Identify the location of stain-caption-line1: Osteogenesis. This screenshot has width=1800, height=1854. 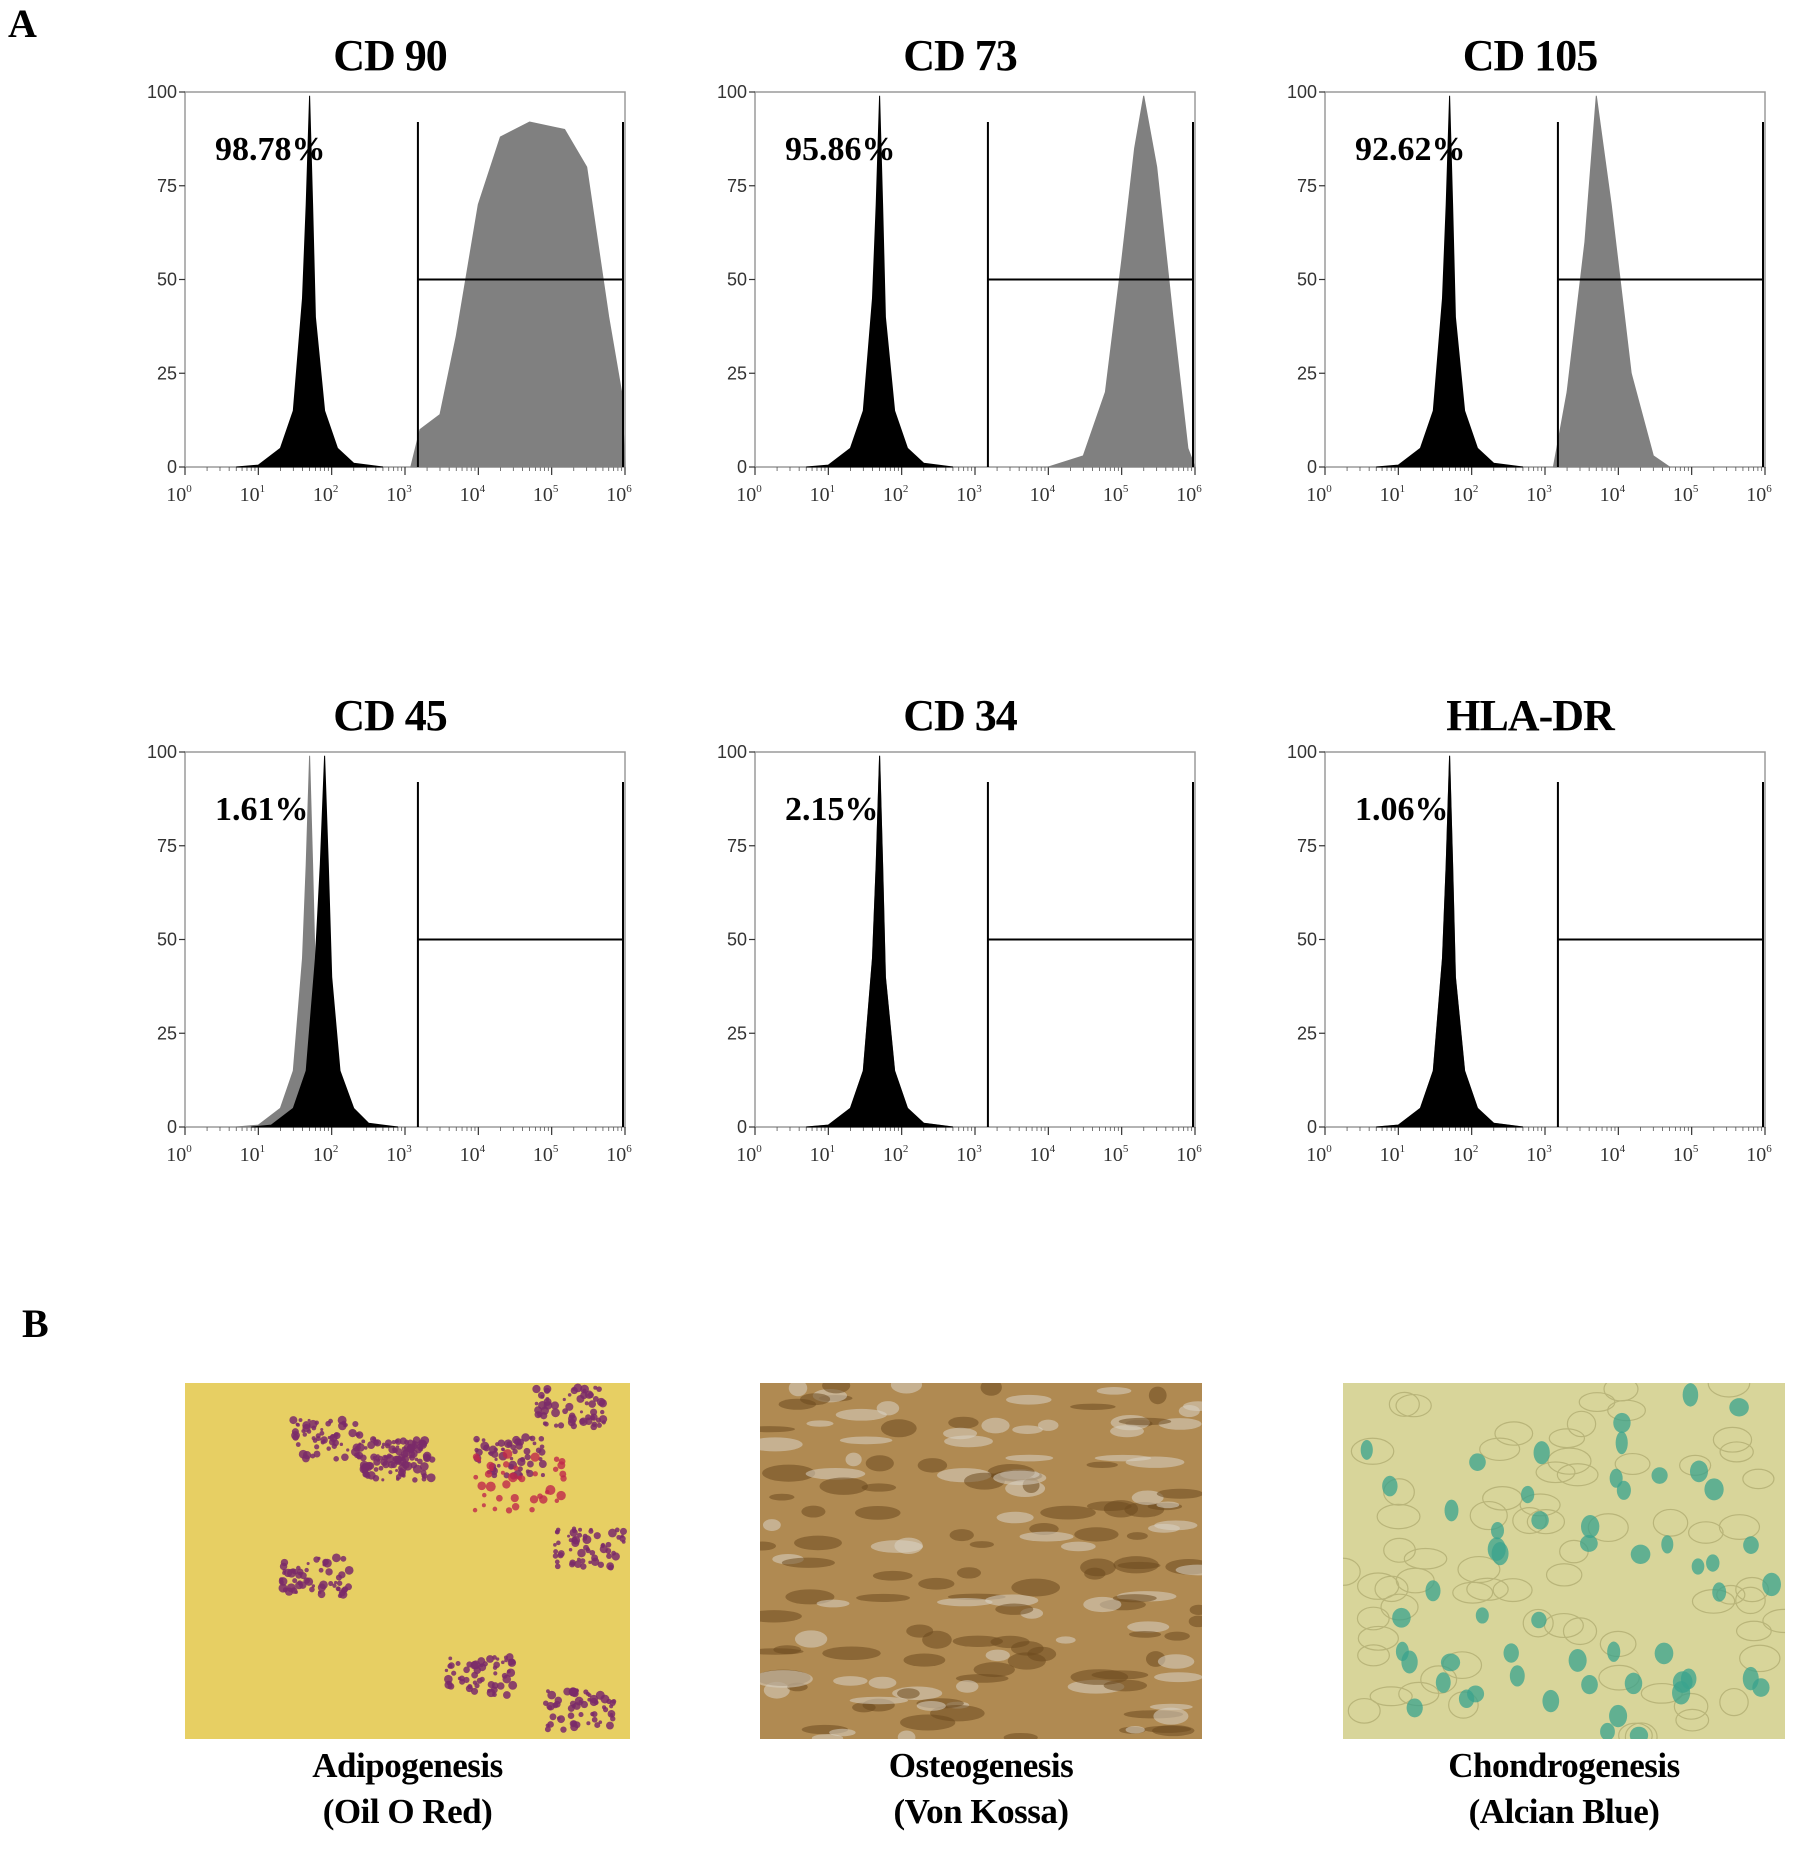
(981, 1765).